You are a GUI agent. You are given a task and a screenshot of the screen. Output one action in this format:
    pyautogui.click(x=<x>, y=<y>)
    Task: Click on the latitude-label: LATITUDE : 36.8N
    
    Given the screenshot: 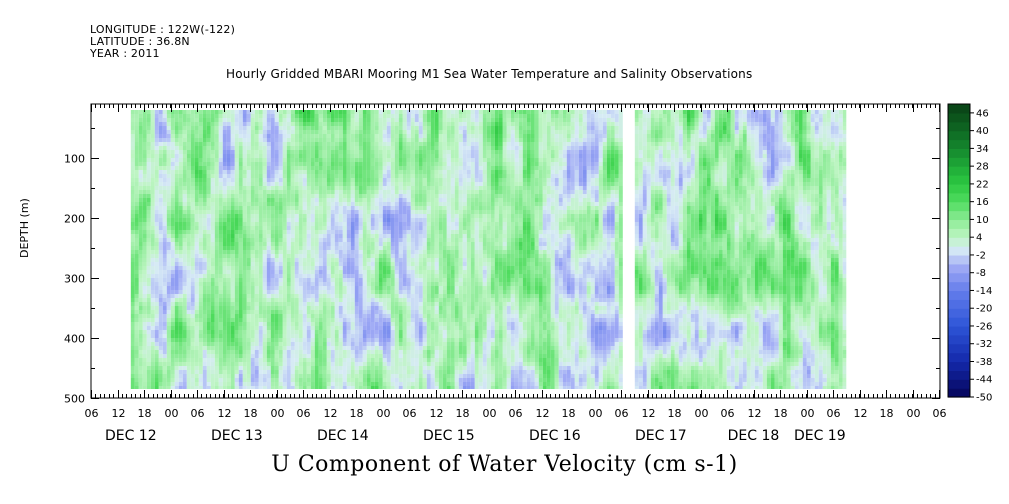 What is the action you would take?
    pyautogui.click(x=140, y=41)
    